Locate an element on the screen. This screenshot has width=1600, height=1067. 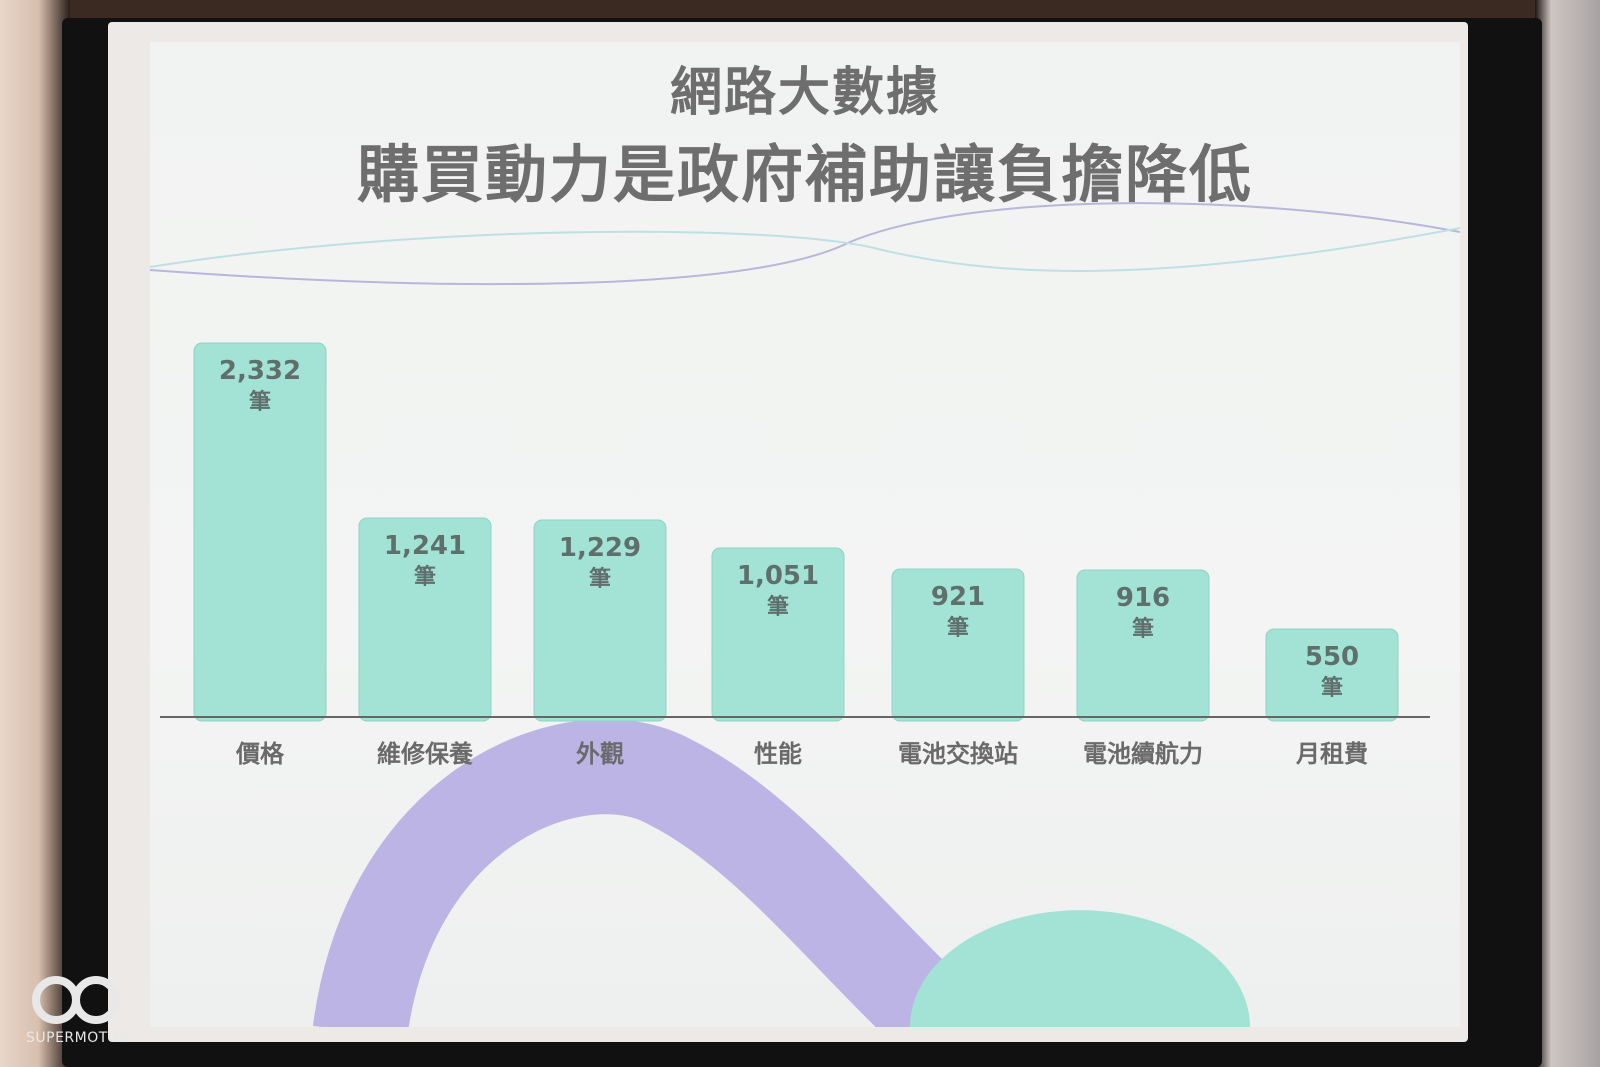
chart-subtitle: 購買動力是政府補助讓負擔降低 is located at coordinates (804, 174).